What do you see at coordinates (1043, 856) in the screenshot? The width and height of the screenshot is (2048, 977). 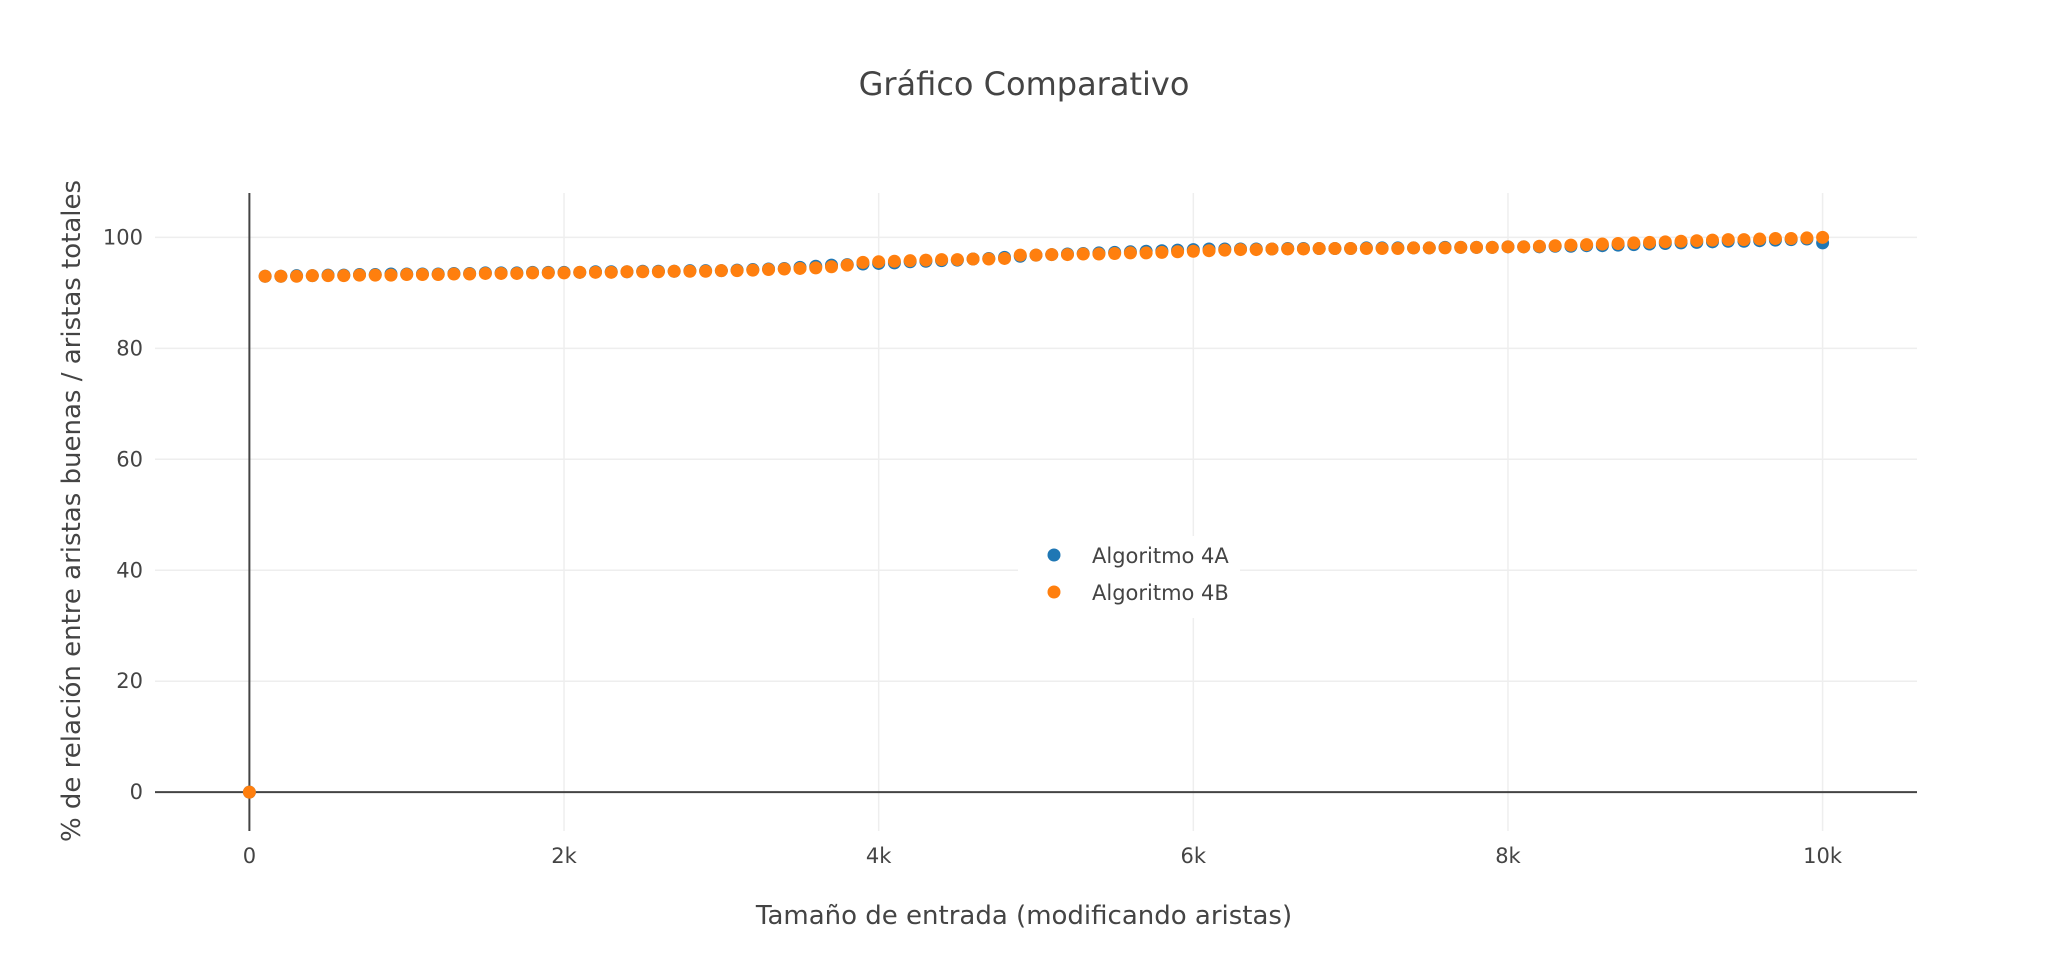 I see `x-tick-labels: 0 2k 4k 6k 8k 10k` at bounding box center [1043, 856].